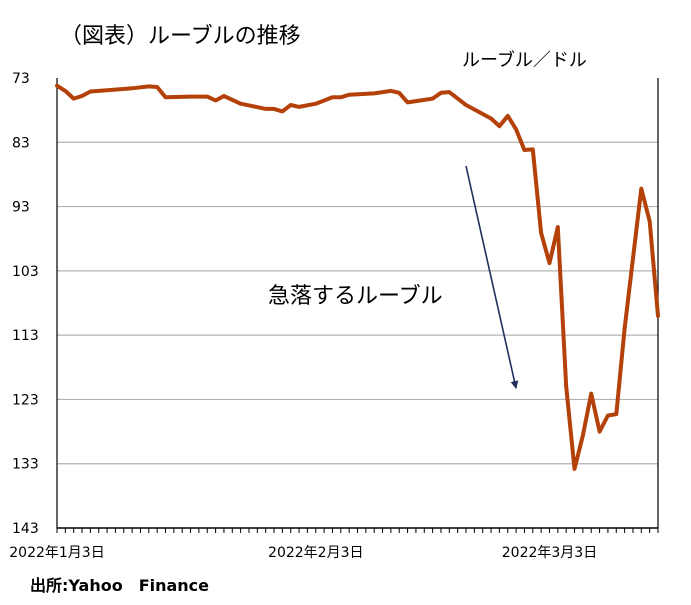  Describe the element at coordinates (25, 336) in the screenshot. I see `y-tick-label: 113` at that location.